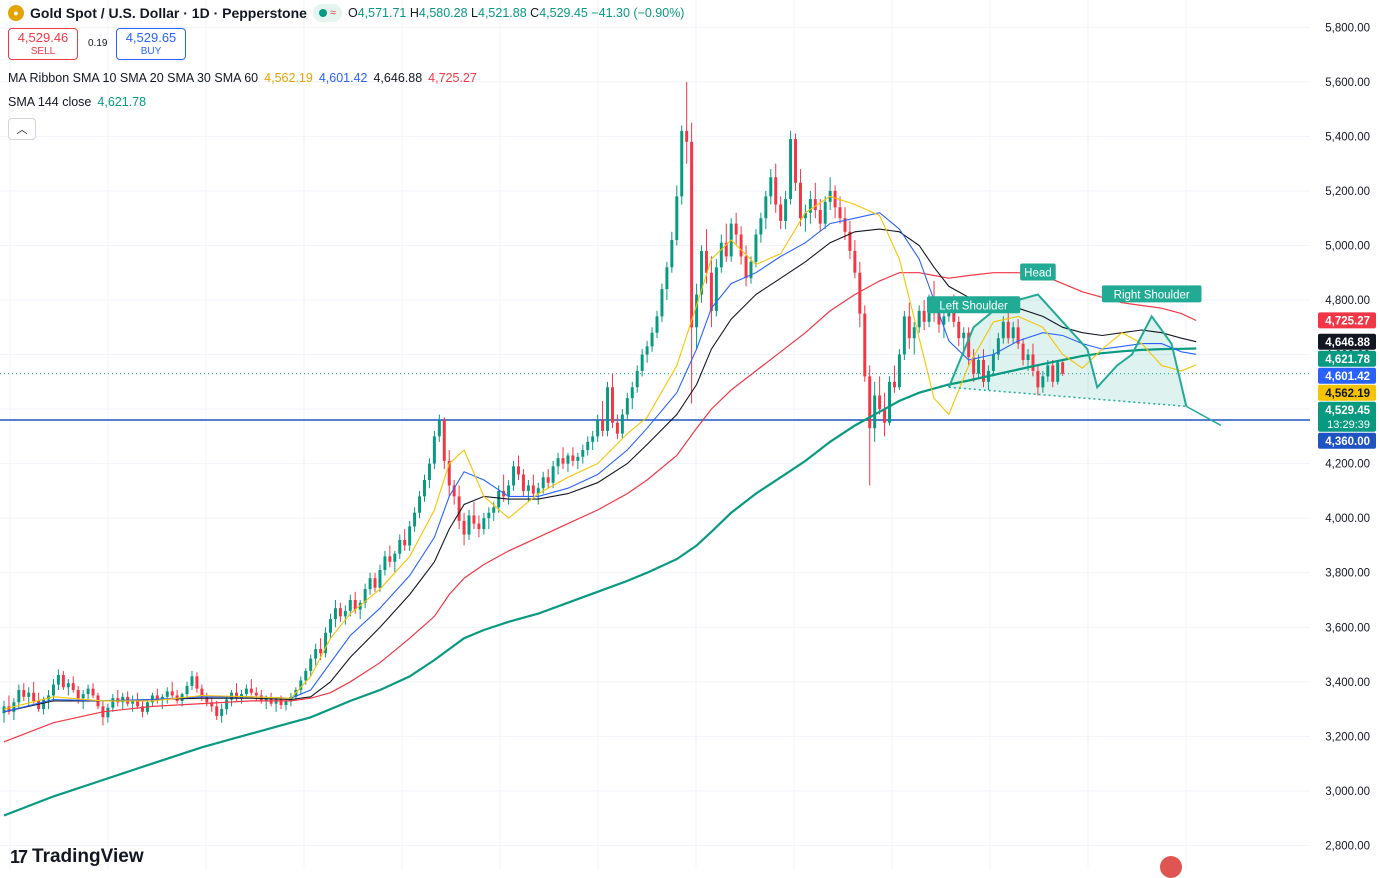 This screenshot has height=878, width=1380. I want to click on y-tick-label: 5,400.00, so click(1347, 137).